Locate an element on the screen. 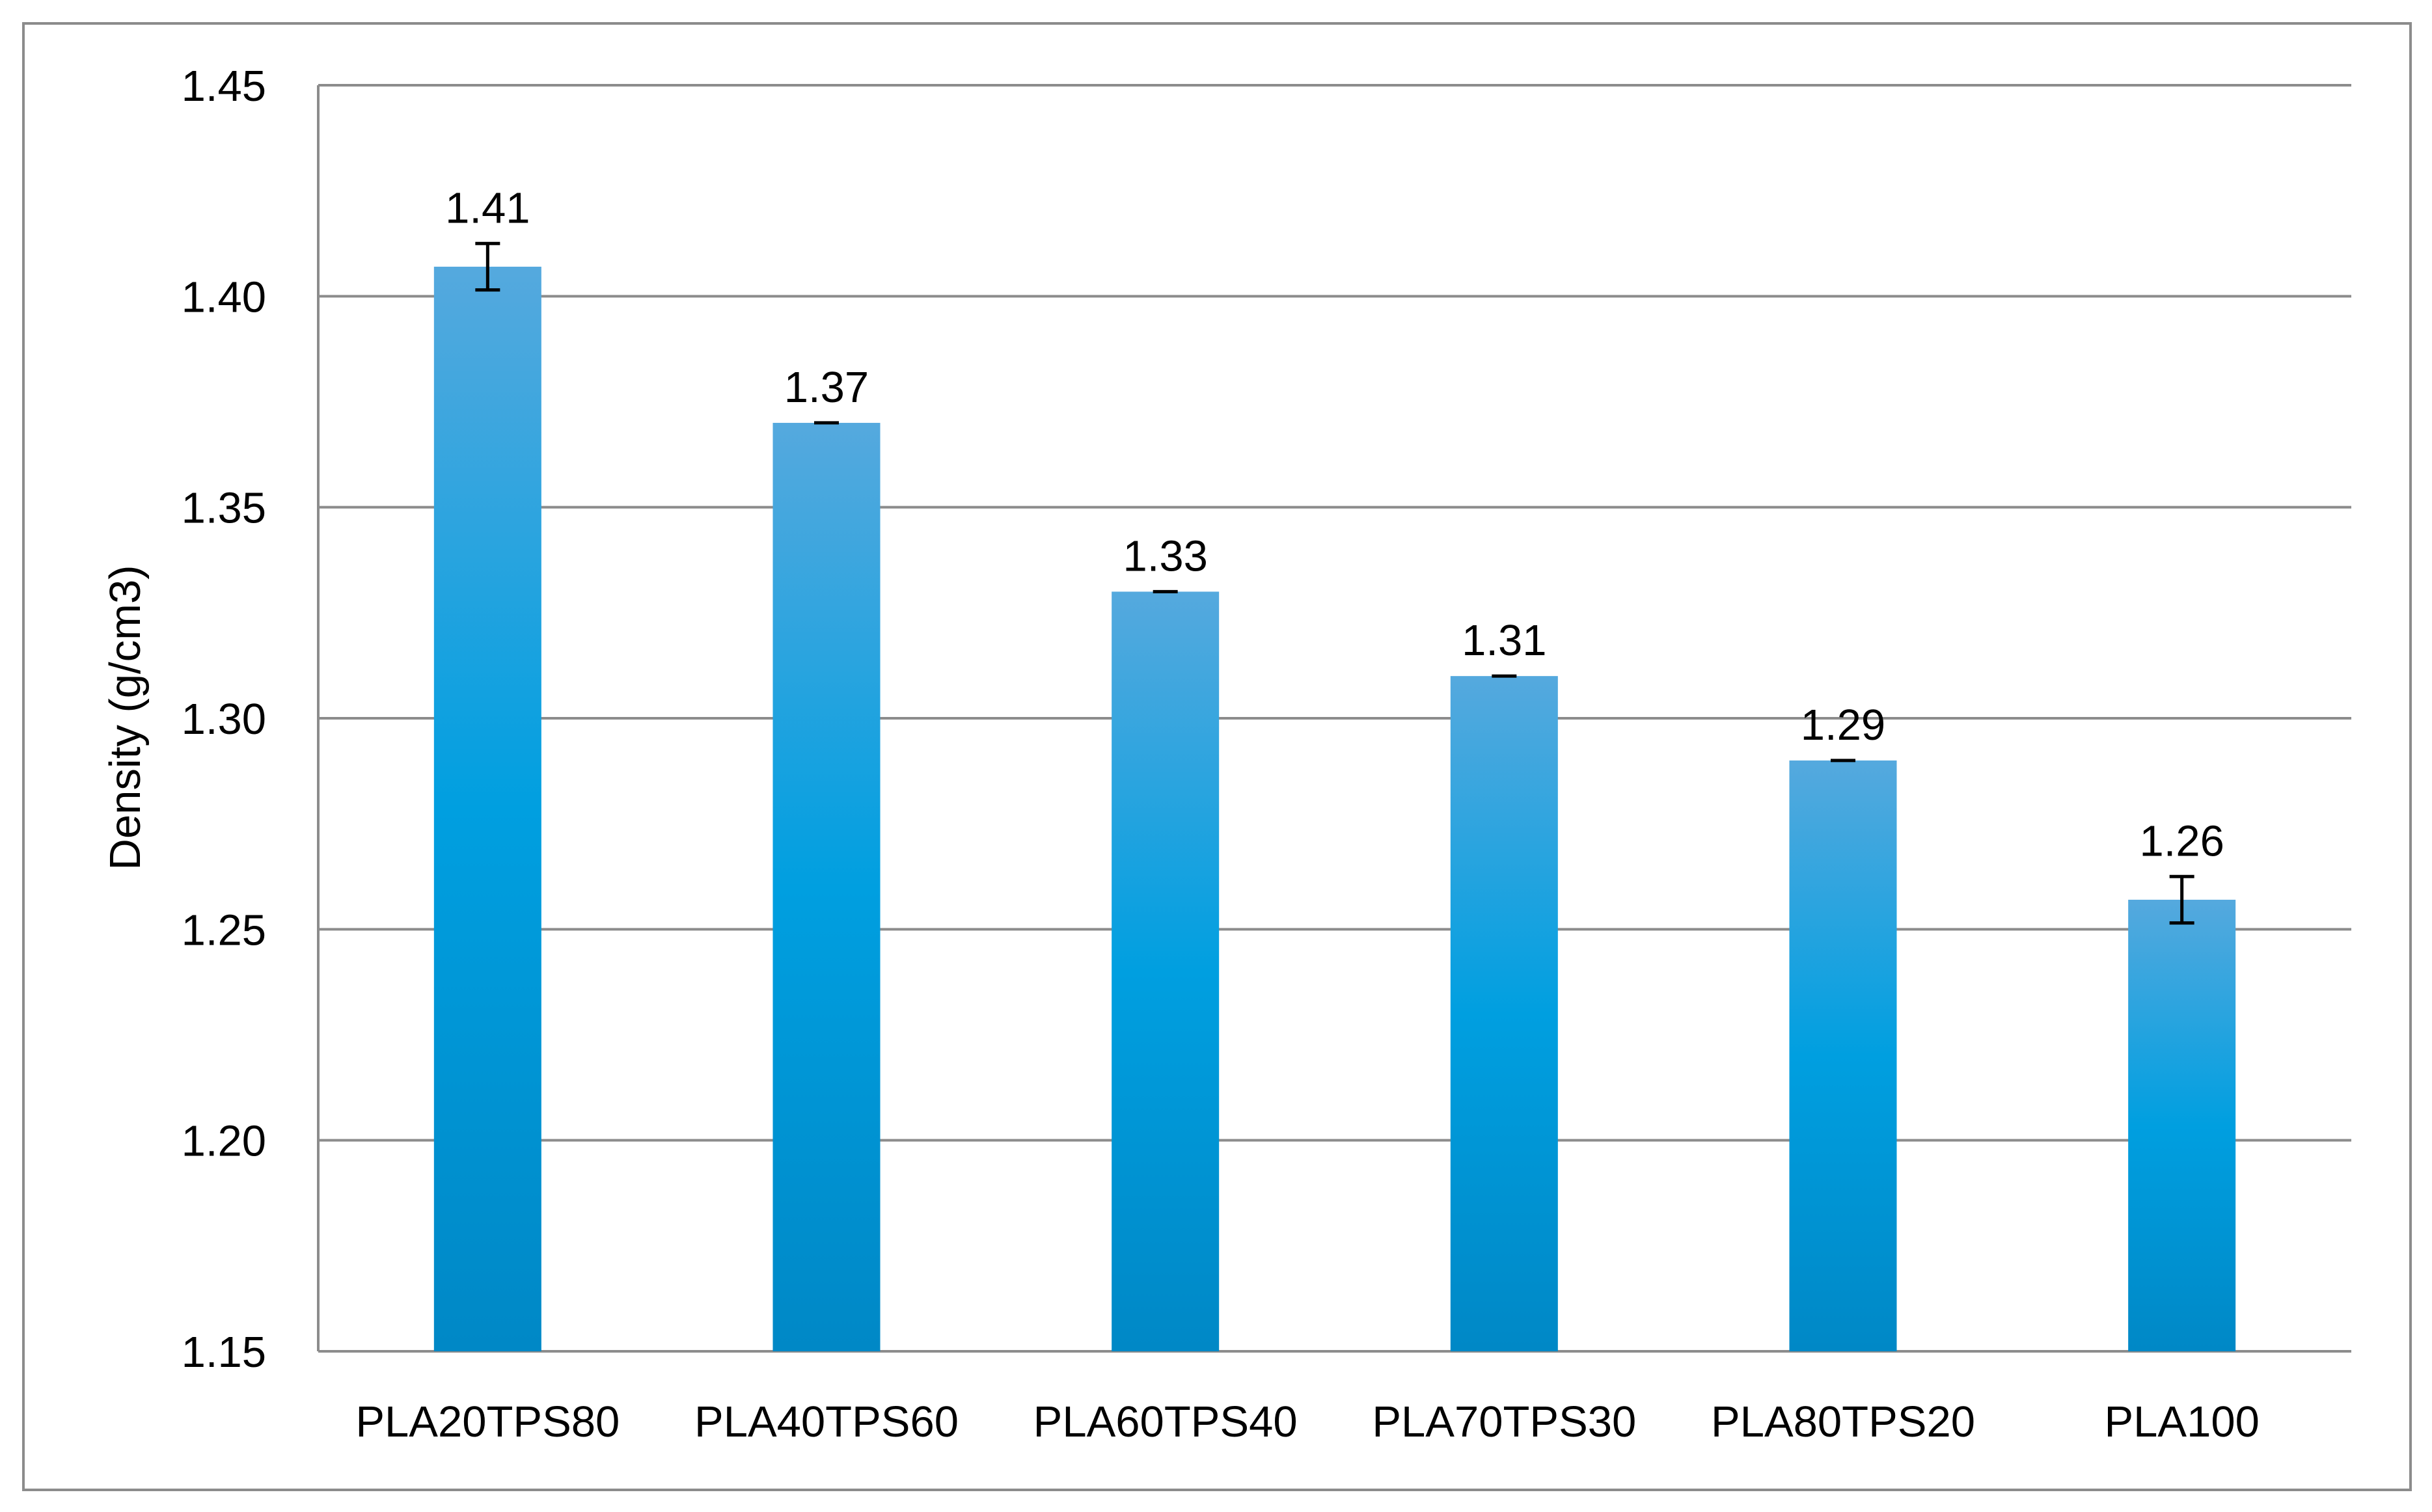  x-tick-label: PLA20TPS80 is located at coordinates (487, 1421).